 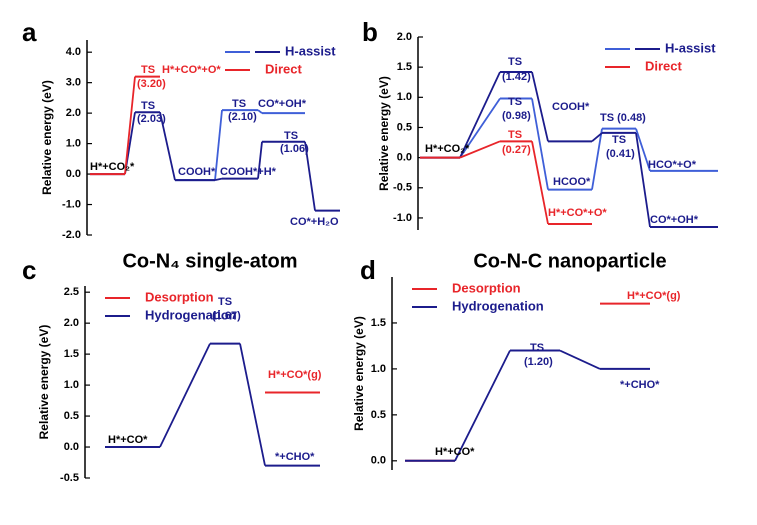 I want to click on annotation: COOH*+H*, so click(x=248, y=172).